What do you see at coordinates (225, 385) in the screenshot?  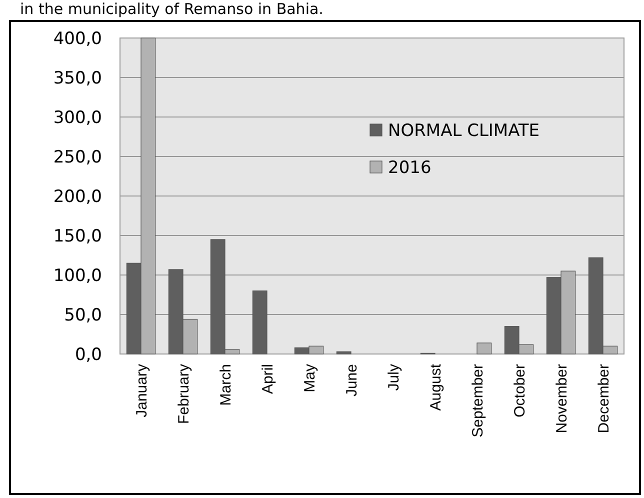 I see `x-tick-label: March` at bounding box center [225, 385].